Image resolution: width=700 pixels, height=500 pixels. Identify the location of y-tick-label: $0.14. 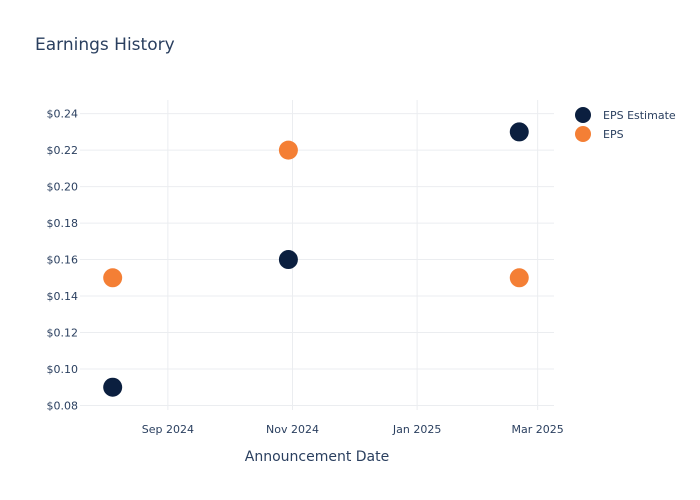
(63, 296).